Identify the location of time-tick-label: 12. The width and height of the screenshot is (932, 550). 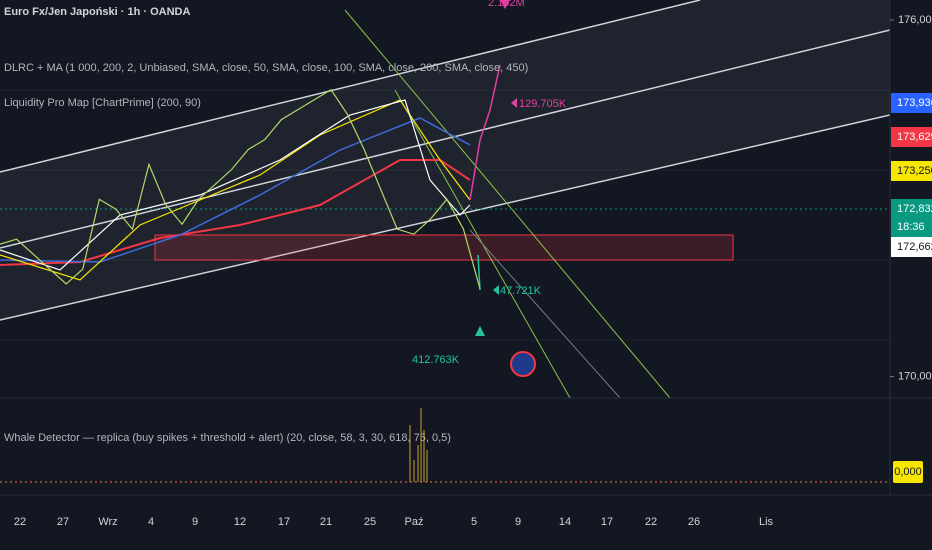
(240, 522).